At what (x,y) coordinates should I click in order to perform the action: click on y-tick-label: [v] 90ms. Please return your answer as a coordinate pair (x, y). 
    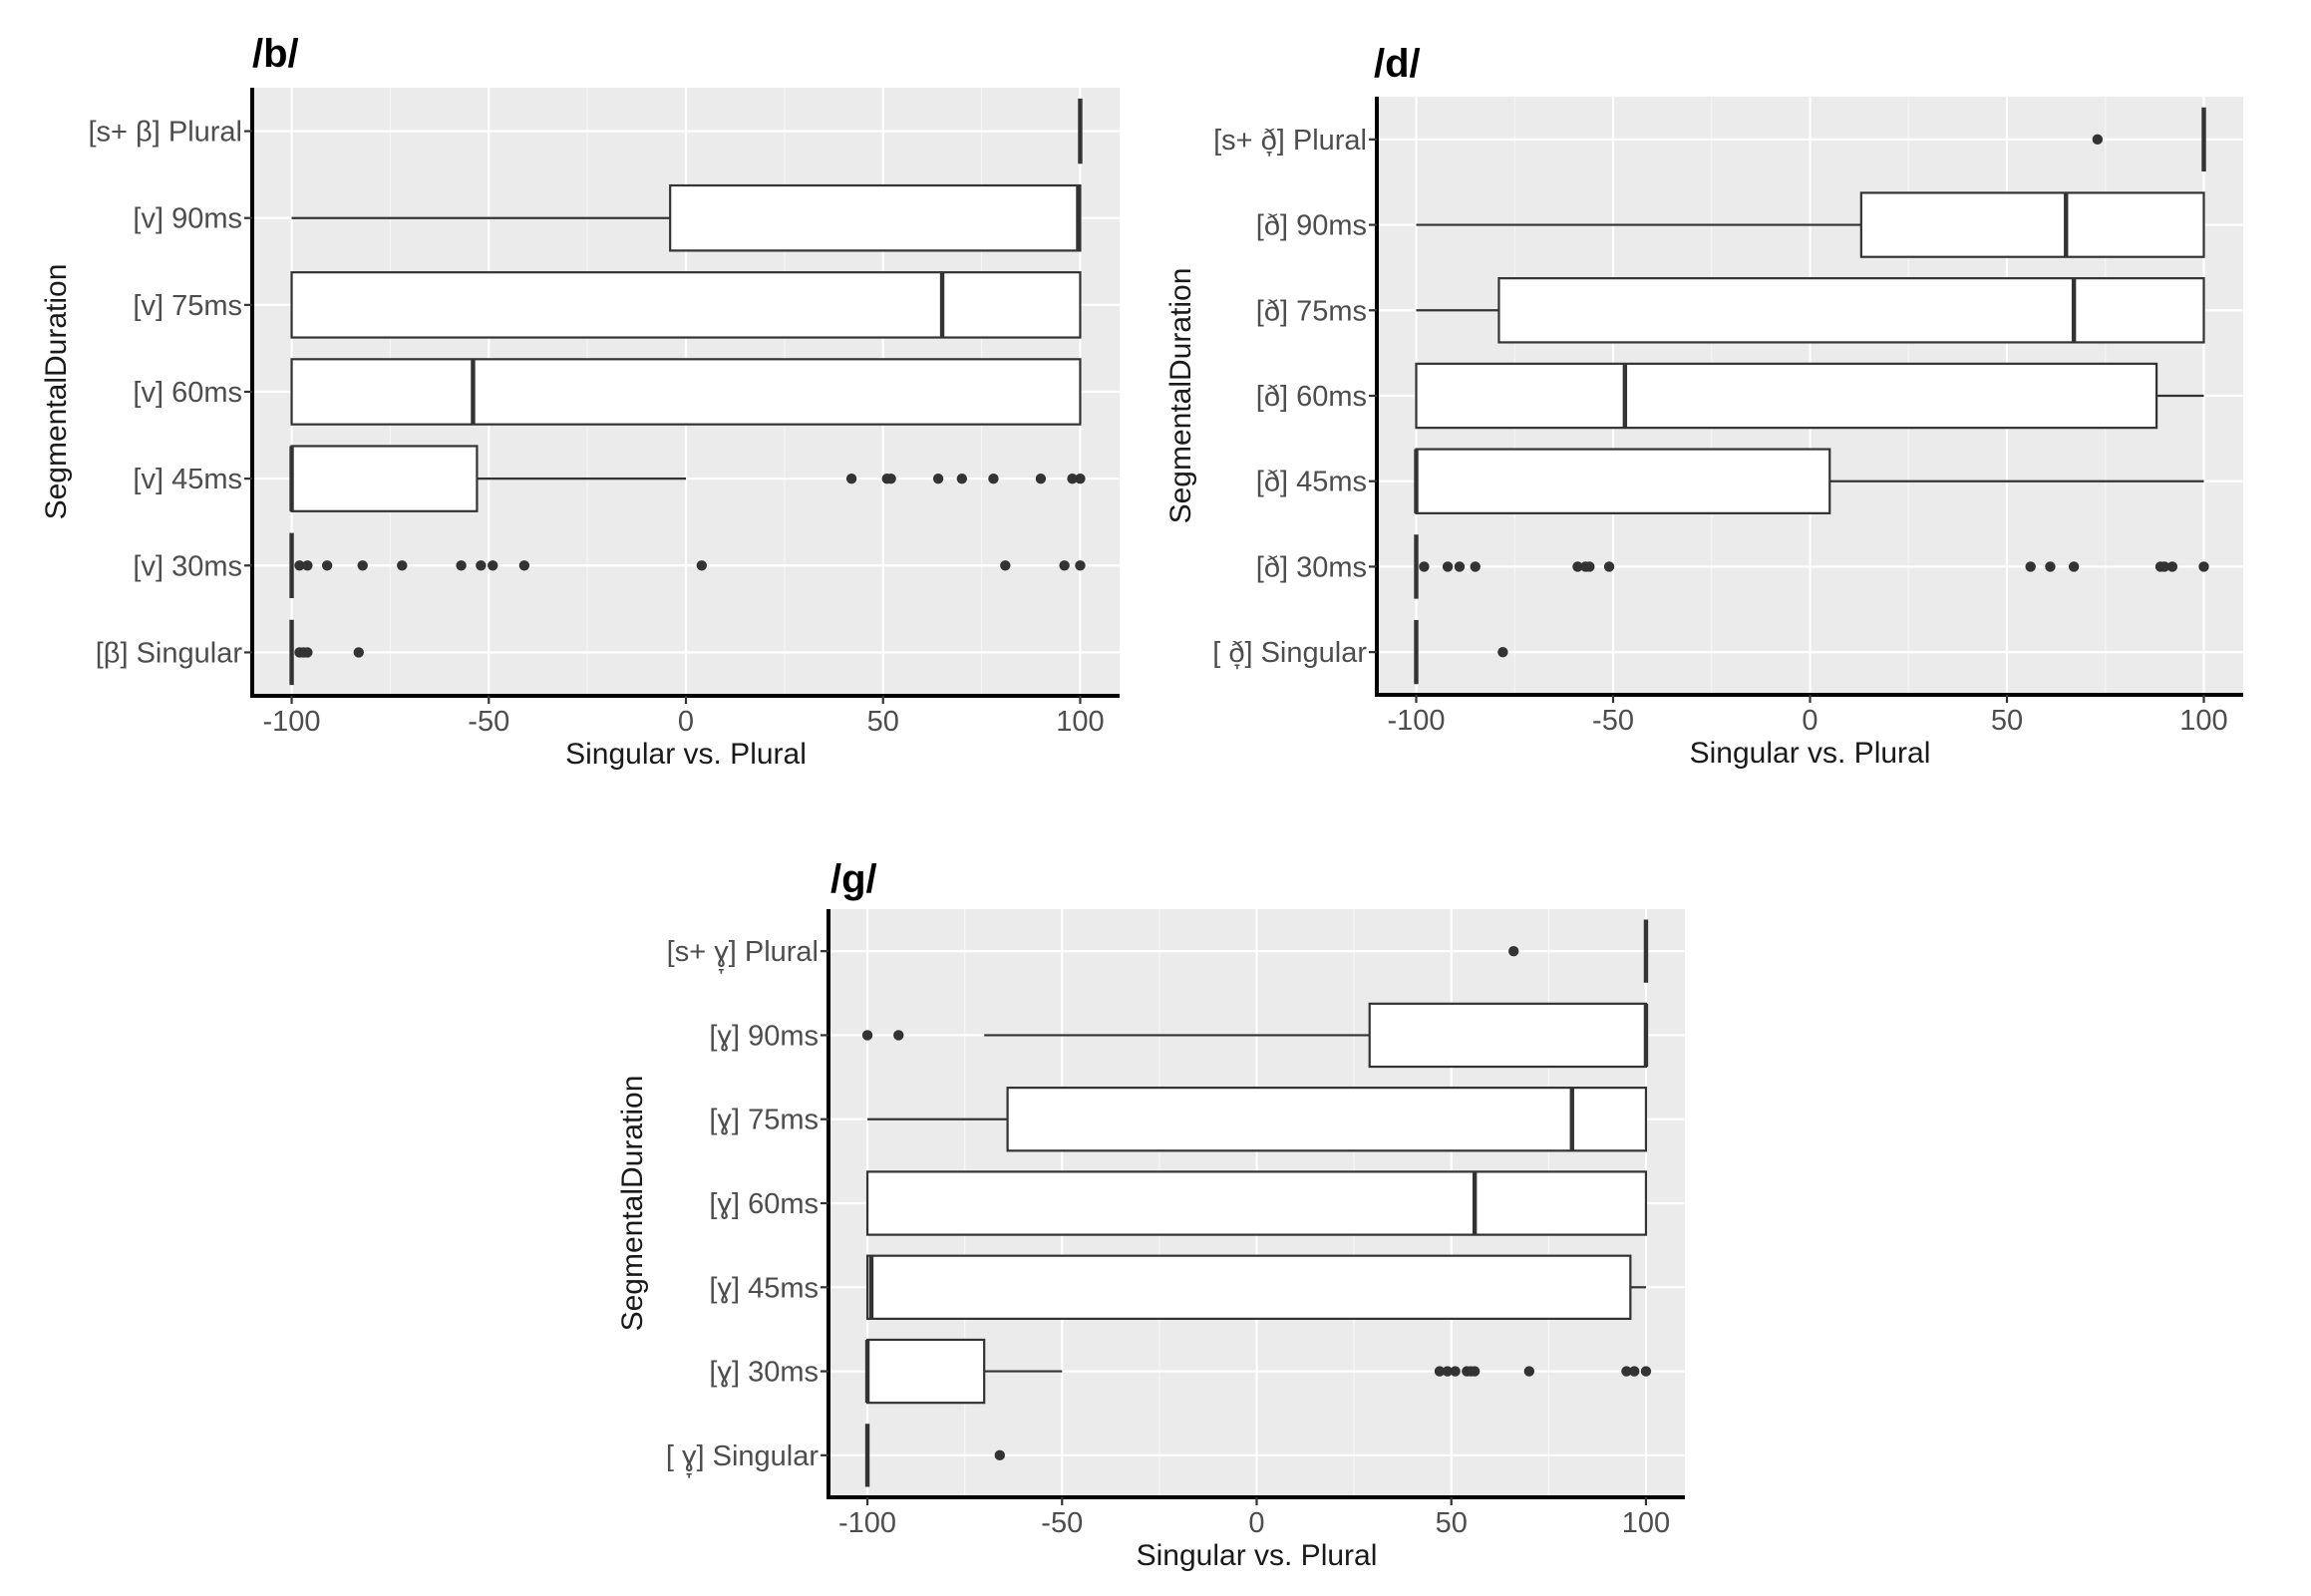
    Looking at the image, I should click on (187, 219).